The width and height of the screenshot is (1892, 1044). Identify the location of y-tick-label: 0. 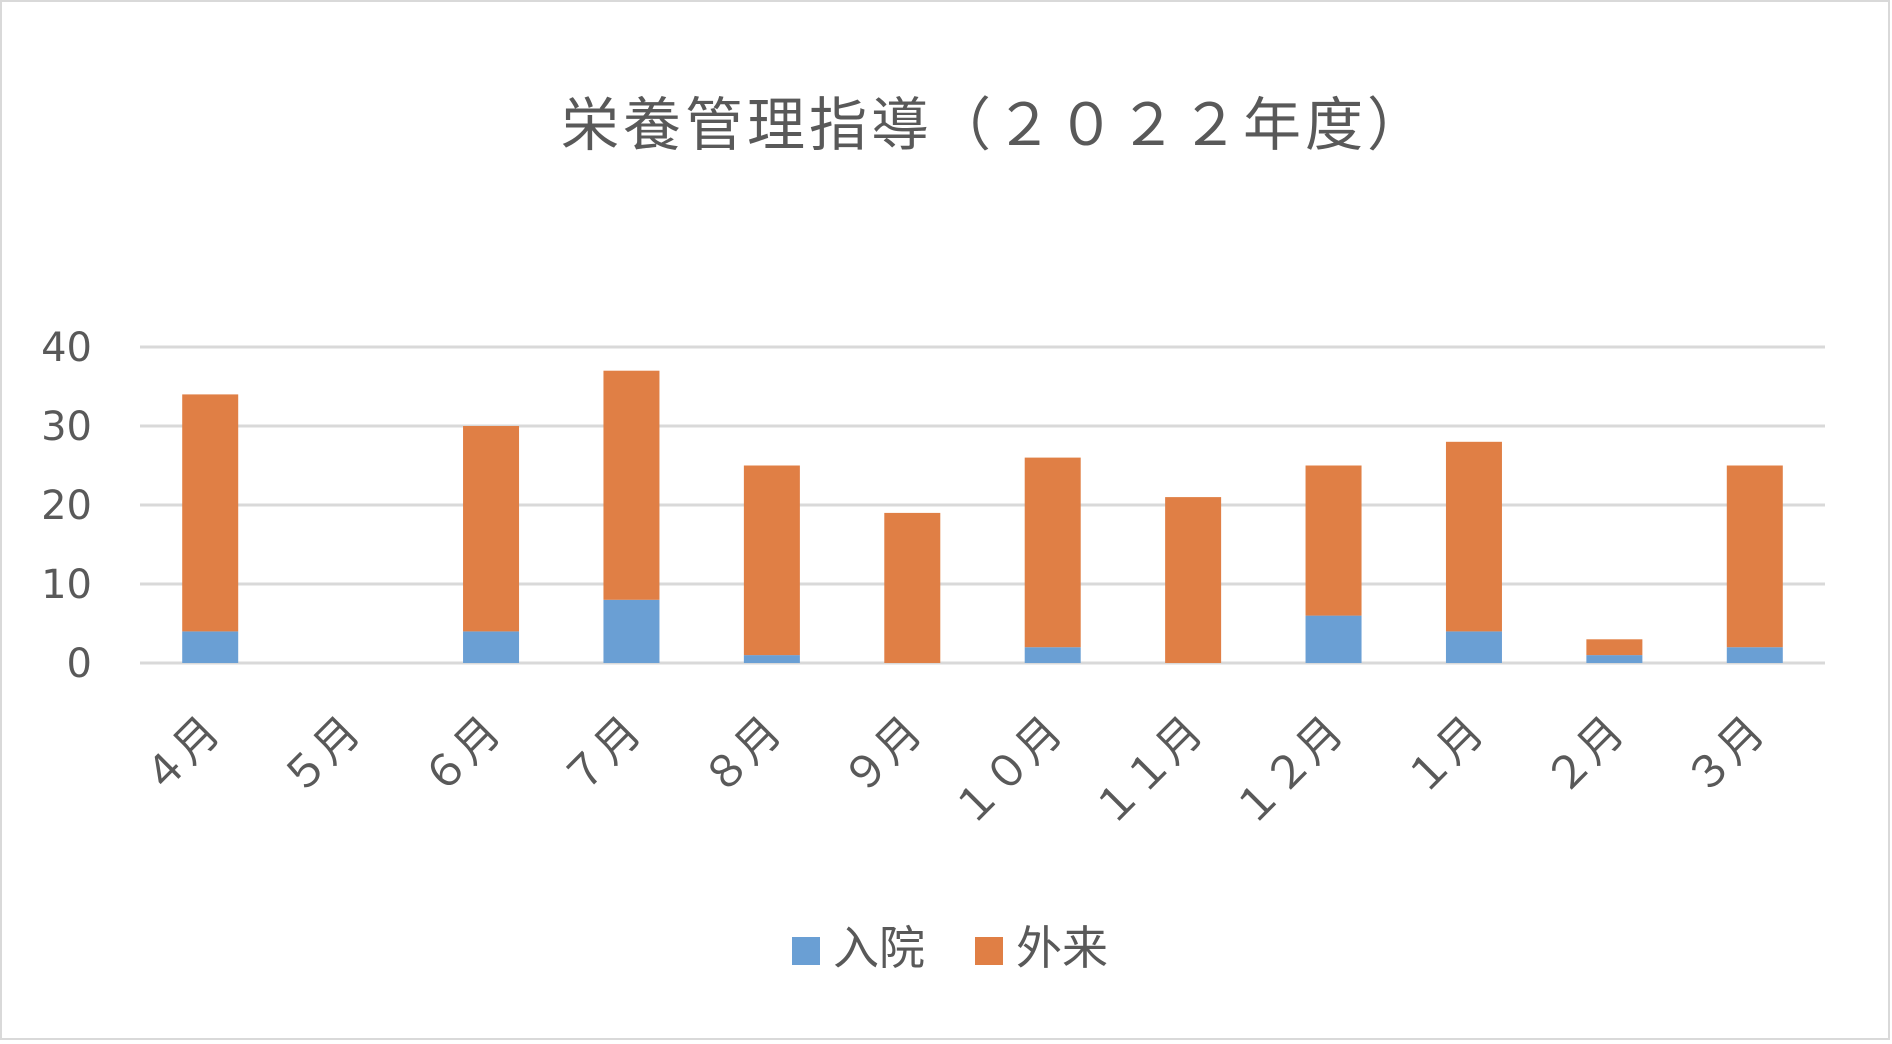
(79, 664).